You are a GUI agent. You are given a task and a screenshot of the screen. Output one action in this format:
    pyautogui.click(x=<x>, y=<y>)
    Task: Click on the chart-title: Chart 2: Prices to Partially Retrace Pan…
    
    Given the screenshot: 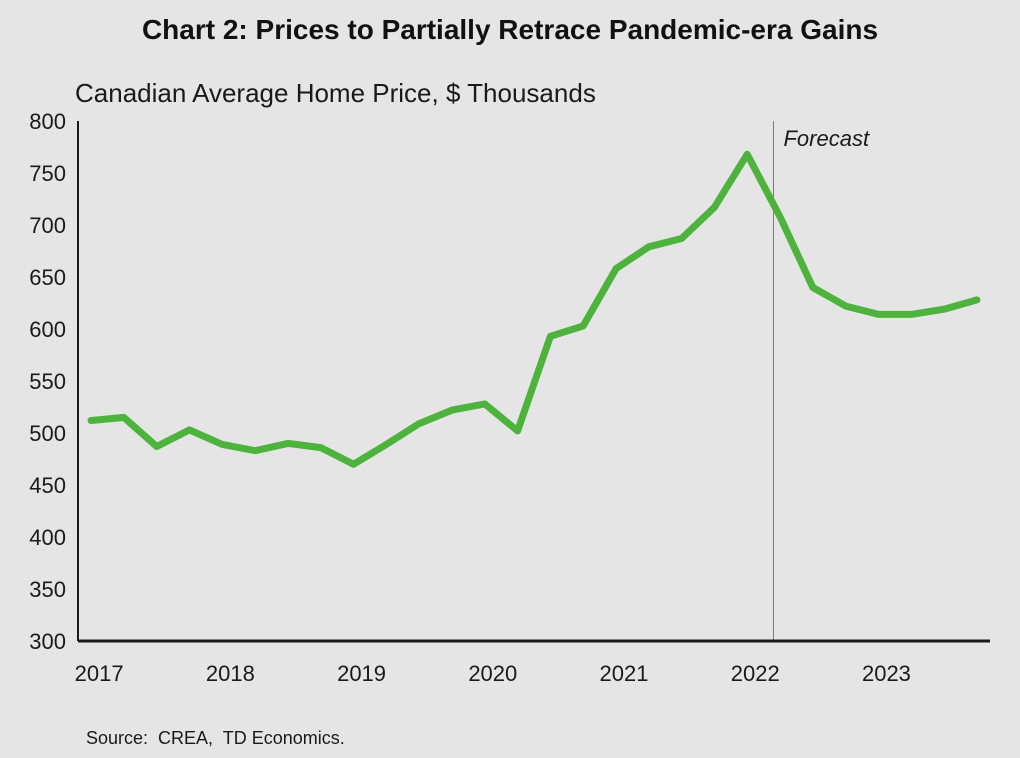 What is the action you would take?
    pyautogui.click(x=510, y=29)
    